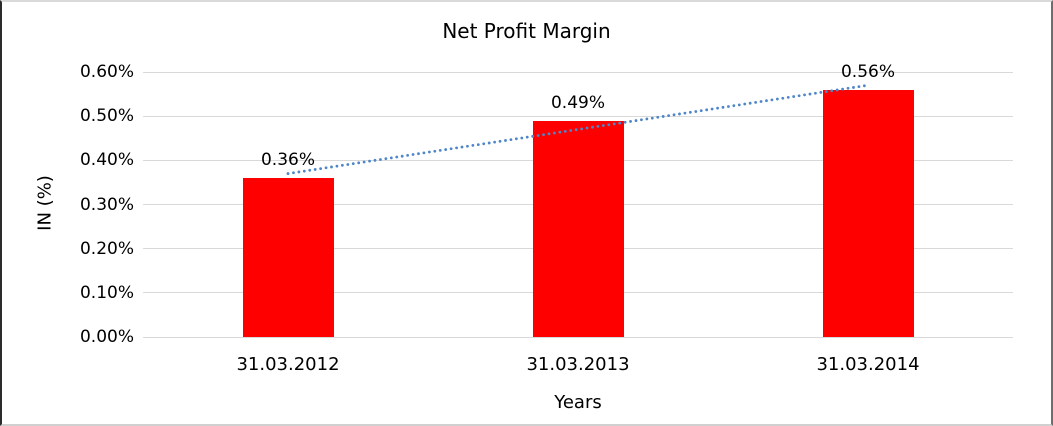 Image resolution: width=1053 pixels, height=426 pixels. What do you see at coordinates (106, 248) in the screenshot?
I see `y-tick-label: 0.20%` at bounding box center [106, 248].